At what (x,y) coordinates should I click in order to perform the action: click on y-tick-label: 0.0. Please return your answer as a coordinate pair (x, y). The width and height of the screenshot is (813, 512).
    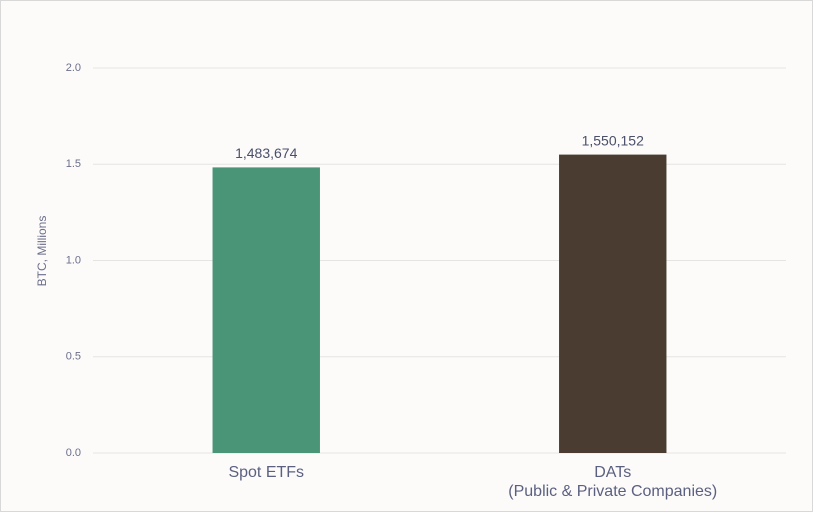
    Looking at the image, I should click on (73, 453).